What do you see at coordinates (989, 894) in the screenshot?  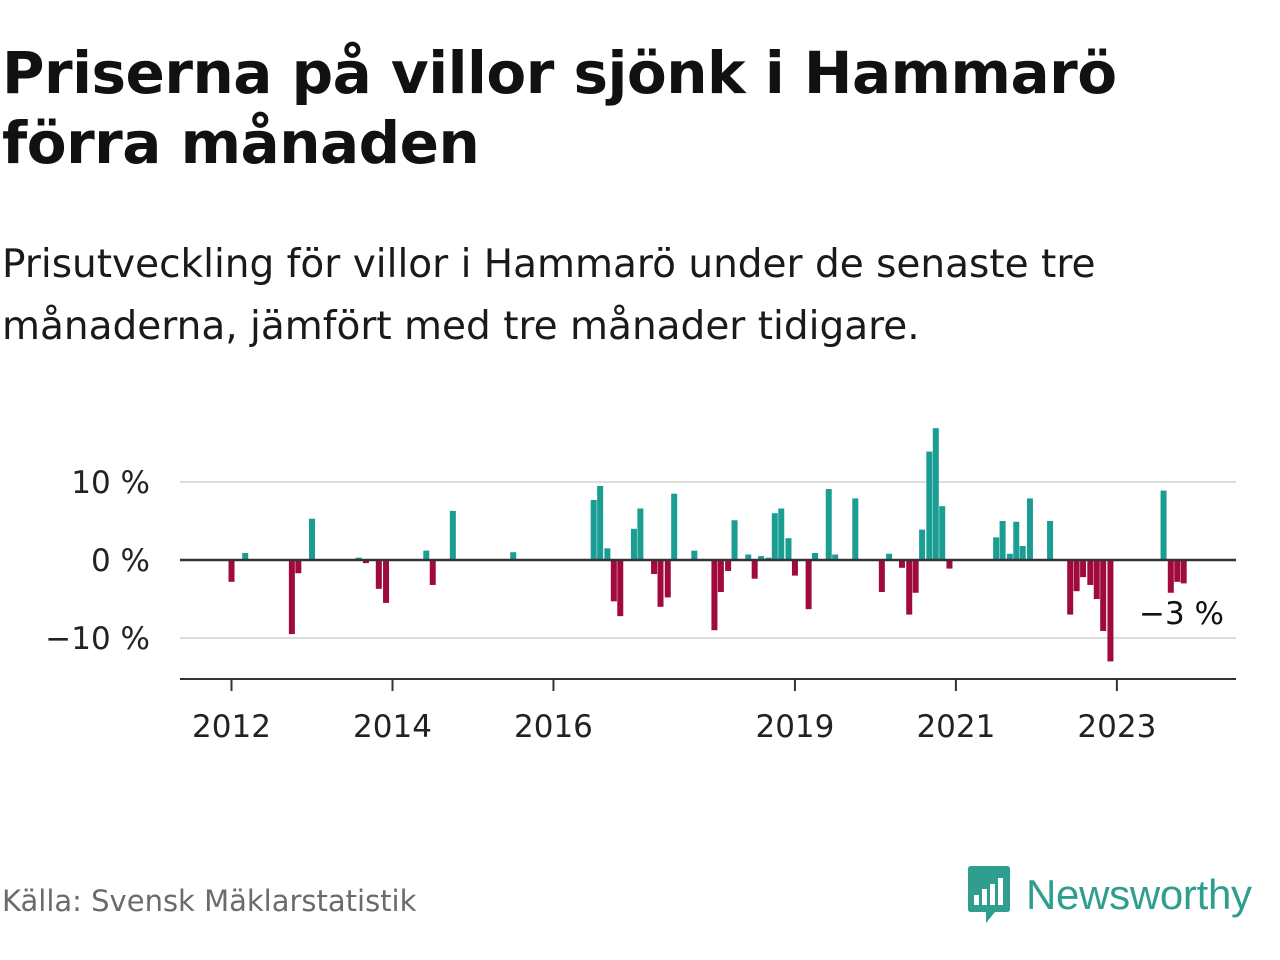 I see `newsworthy-logo-icon` at bounding box center [989, 894].